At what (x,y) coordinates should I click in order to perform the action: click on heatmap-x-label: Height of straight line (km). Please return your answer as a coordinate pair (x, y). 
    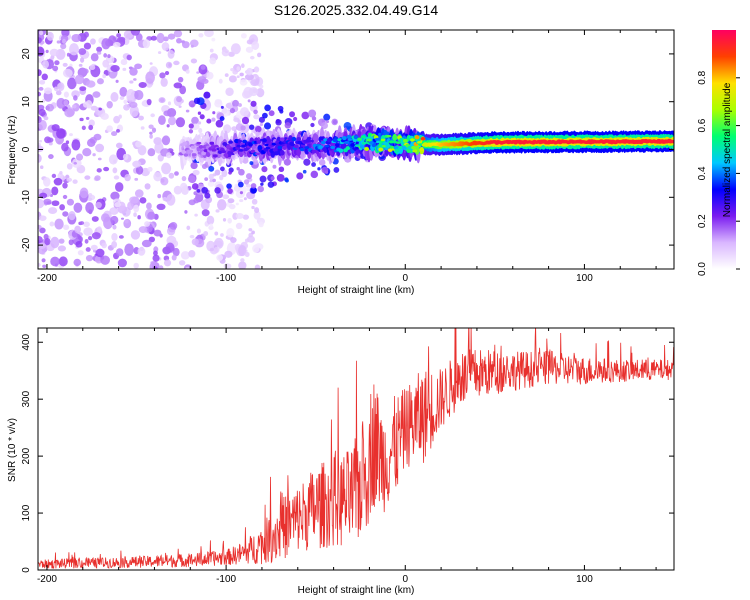
    Looking at the image, I should click on (356, 290).